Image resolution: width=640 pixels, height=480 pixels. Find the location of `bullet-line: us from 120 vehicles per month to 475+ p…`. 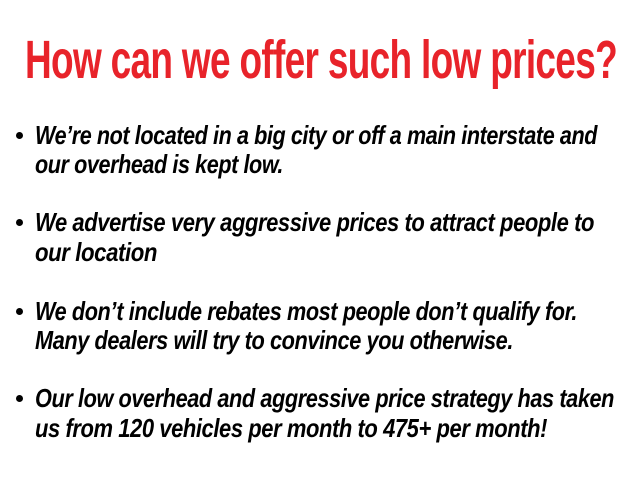

bullet-line: us from 120 vehicles per month to 475+ p… is located at coordinates (291, 428).